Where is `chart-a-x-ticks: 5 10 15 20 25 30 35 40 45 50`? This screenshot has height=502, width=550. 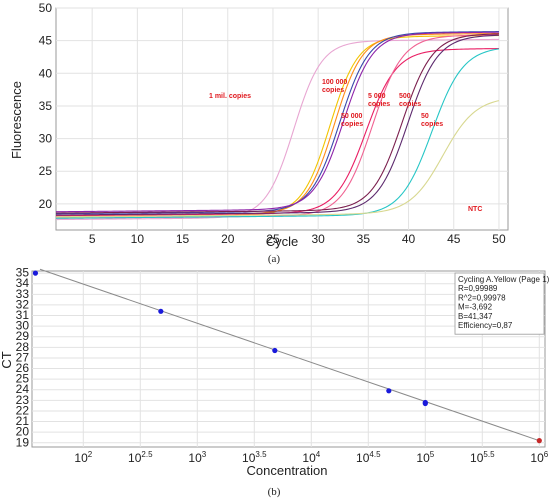
chart-a-x-ticks: 5 10 15 20 25 30 35 40 45 50 is located at coordinates (297, 239).